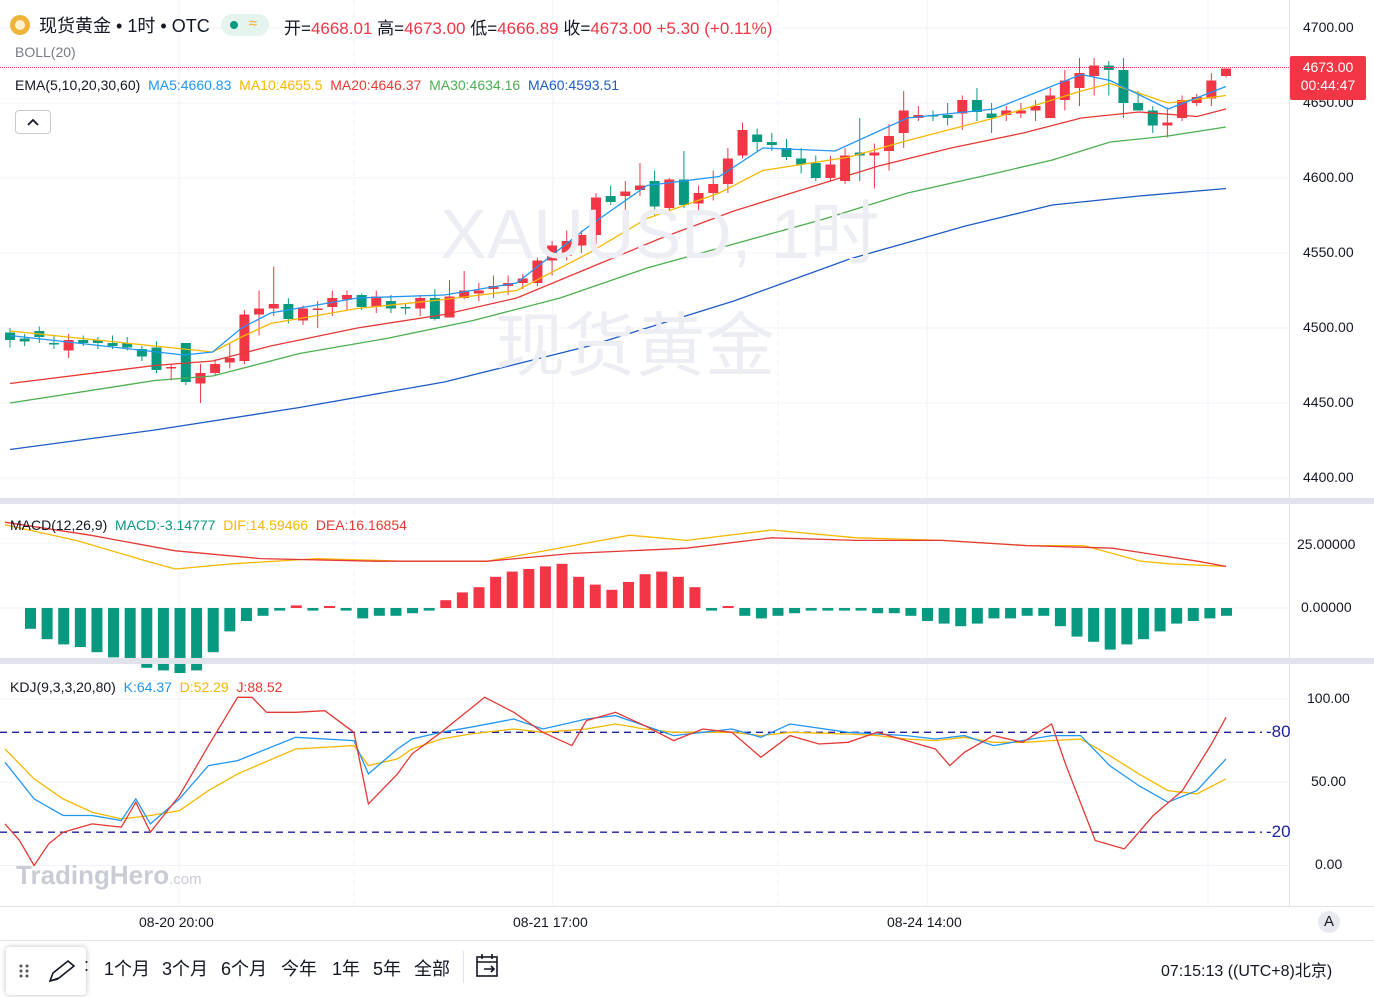 The width and height of the screenshot is (1374, 997). I want to click on auto-scale-button: A, so click(1329, 922).